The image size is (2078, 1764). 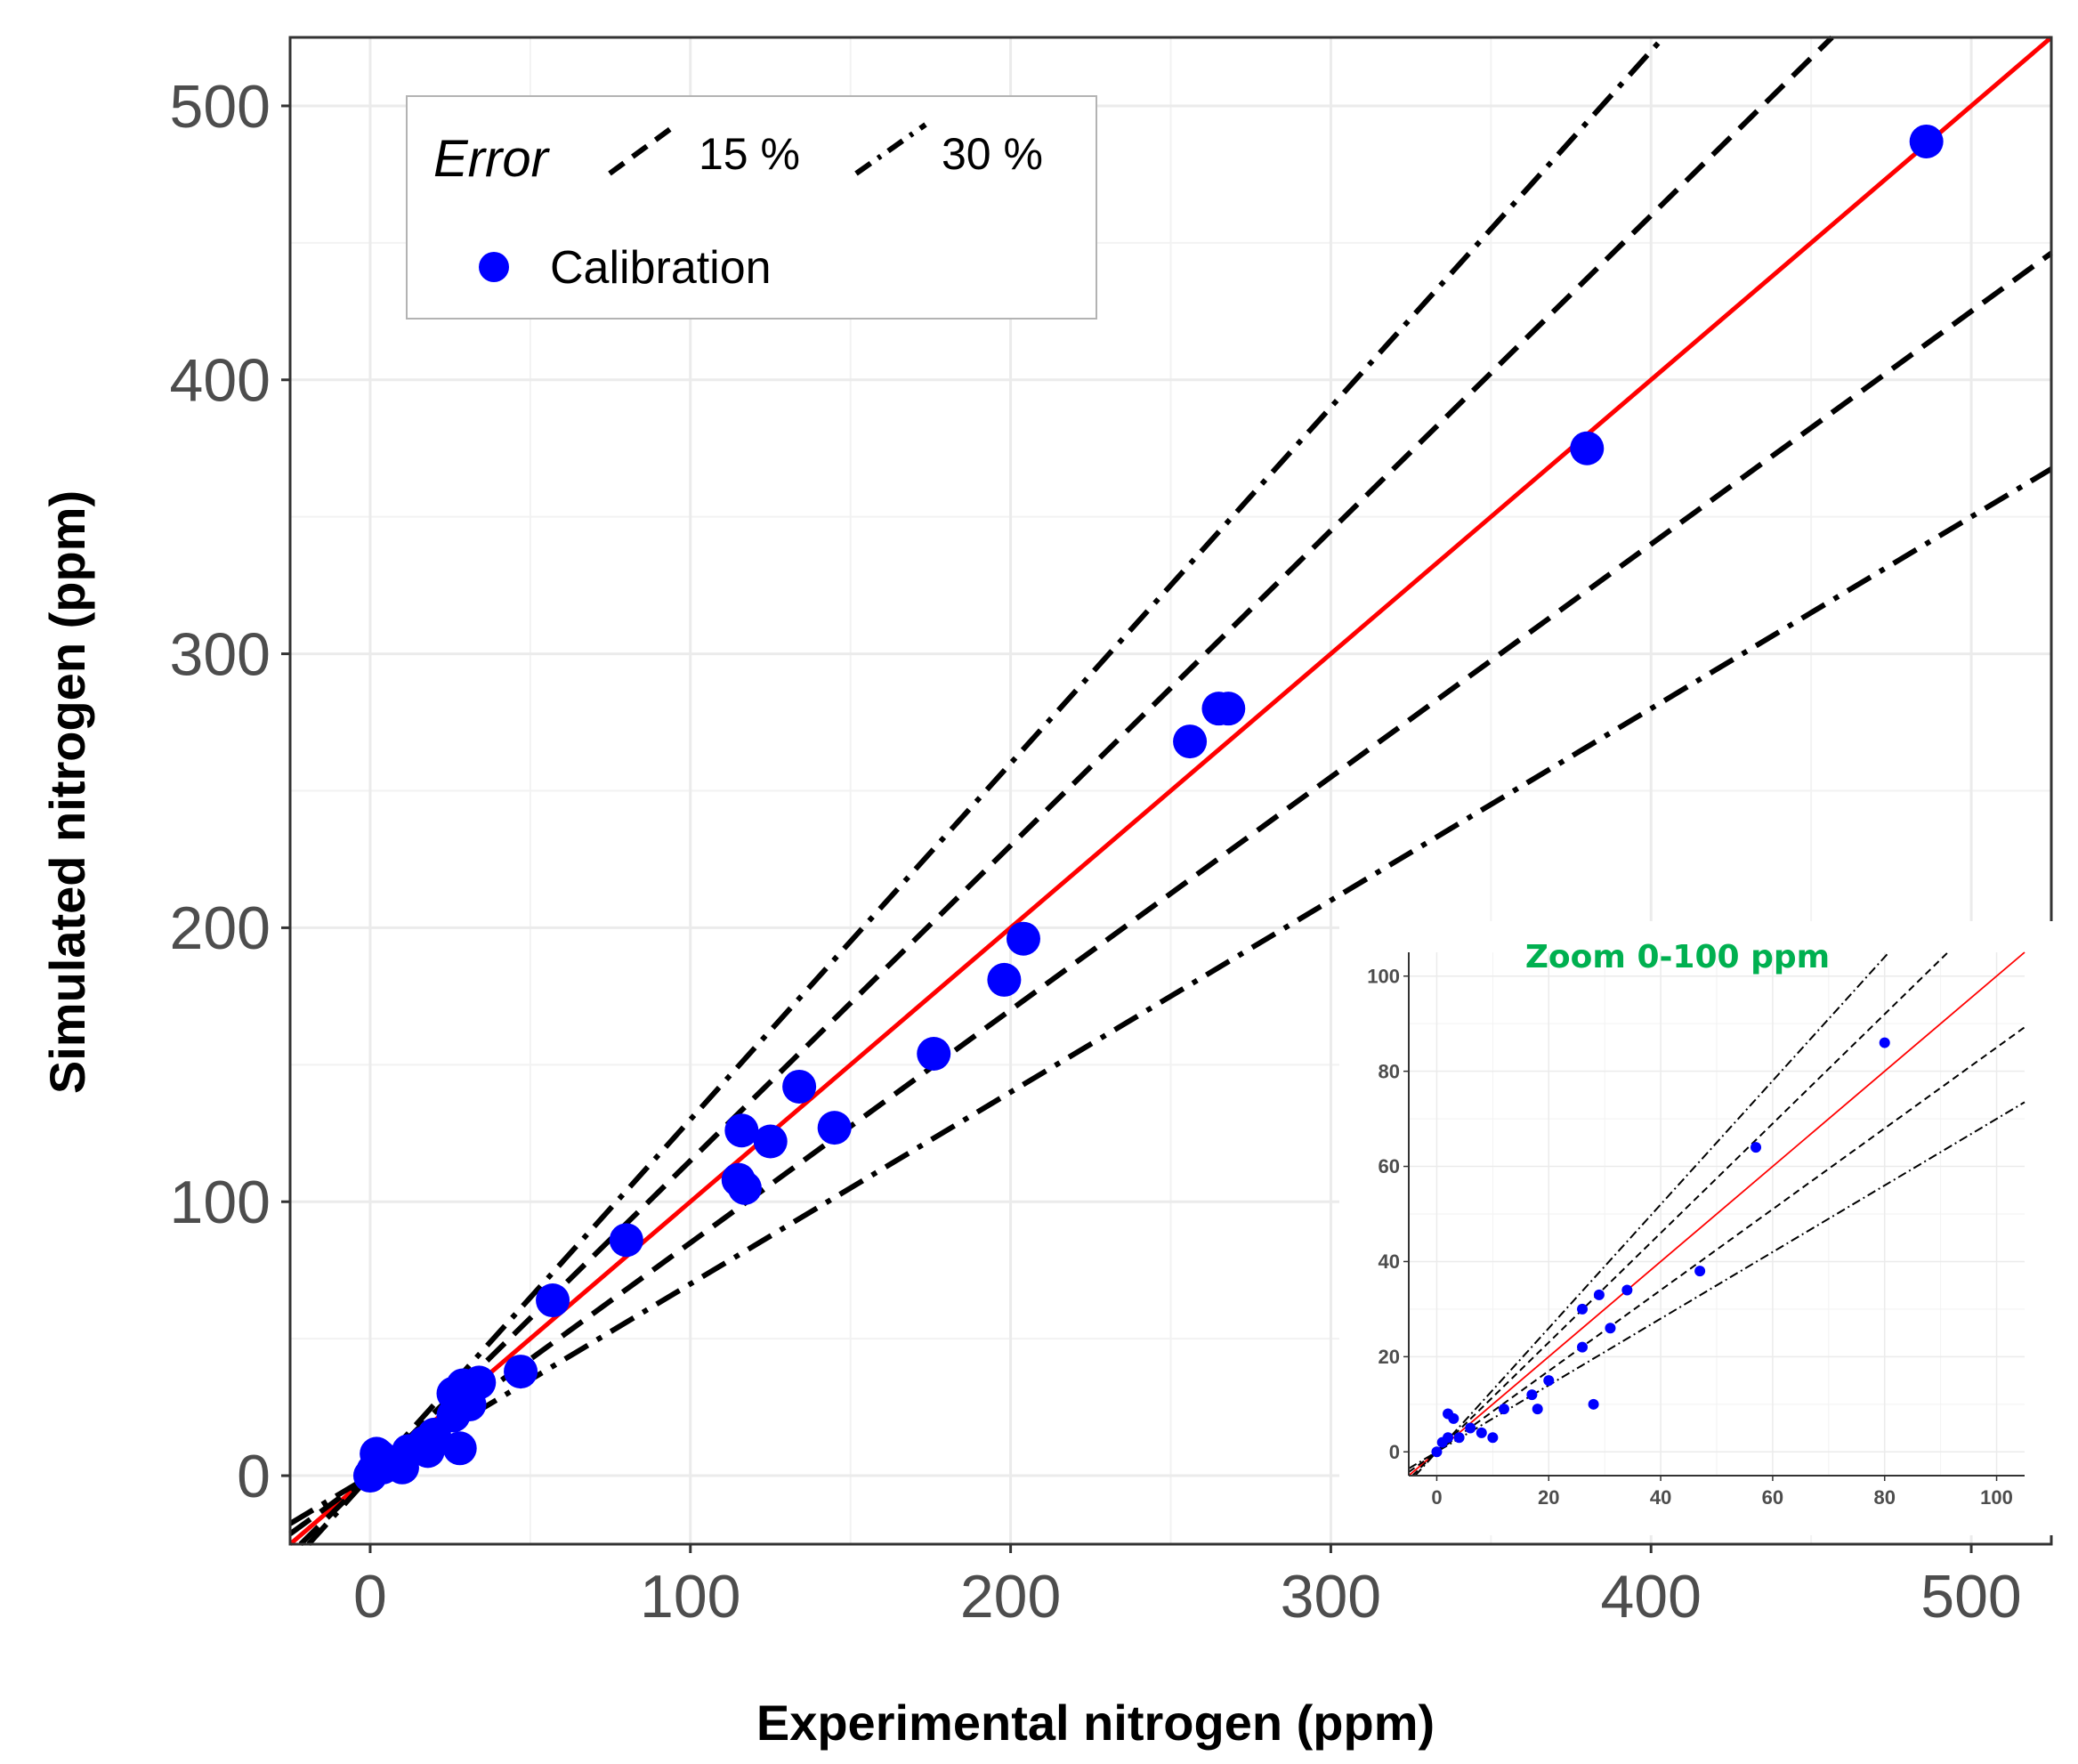 I want to click on inset-reference-lines, so click(x=1716, y=1214).